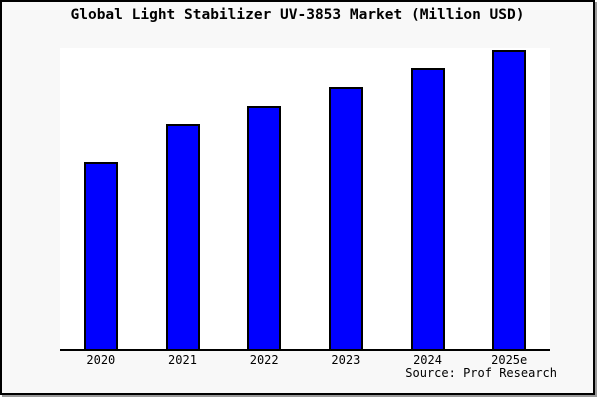  Describe the element at coordinates (427, 208) in the screenshot. I see `bar-2024` at that location.